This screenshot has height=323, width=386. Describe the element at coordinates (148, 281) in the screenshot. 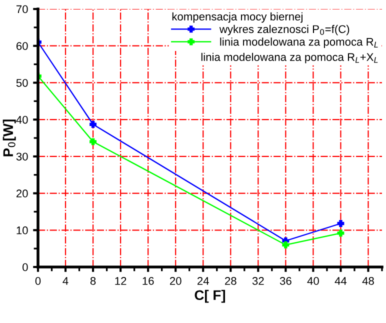

I see `x-tick-label: 16` at that location.